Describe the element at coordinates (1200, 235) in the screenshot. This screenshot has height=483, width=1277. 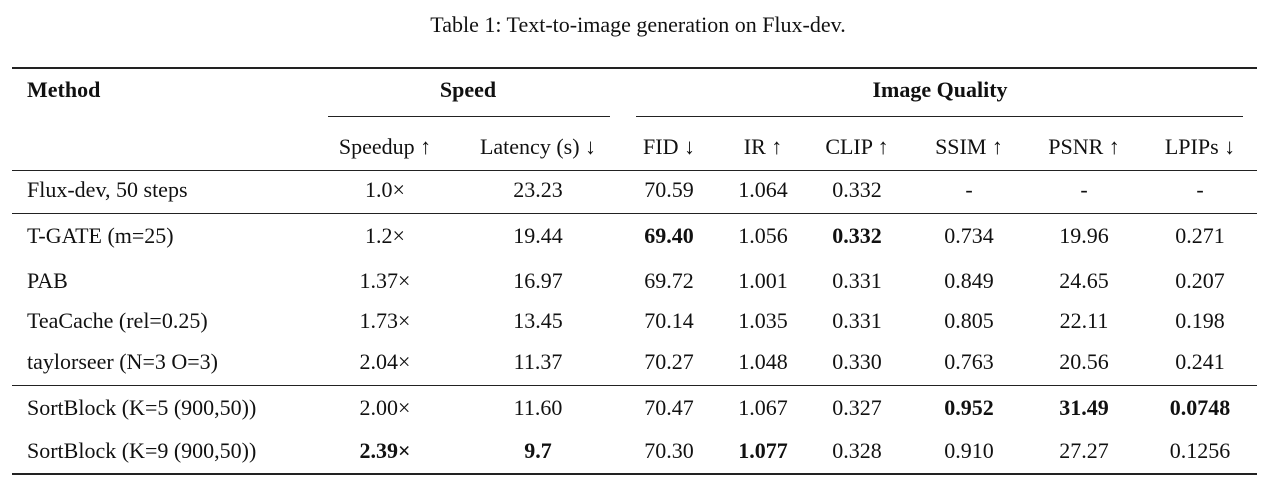
I see `table-cell: 0.271` at that location.